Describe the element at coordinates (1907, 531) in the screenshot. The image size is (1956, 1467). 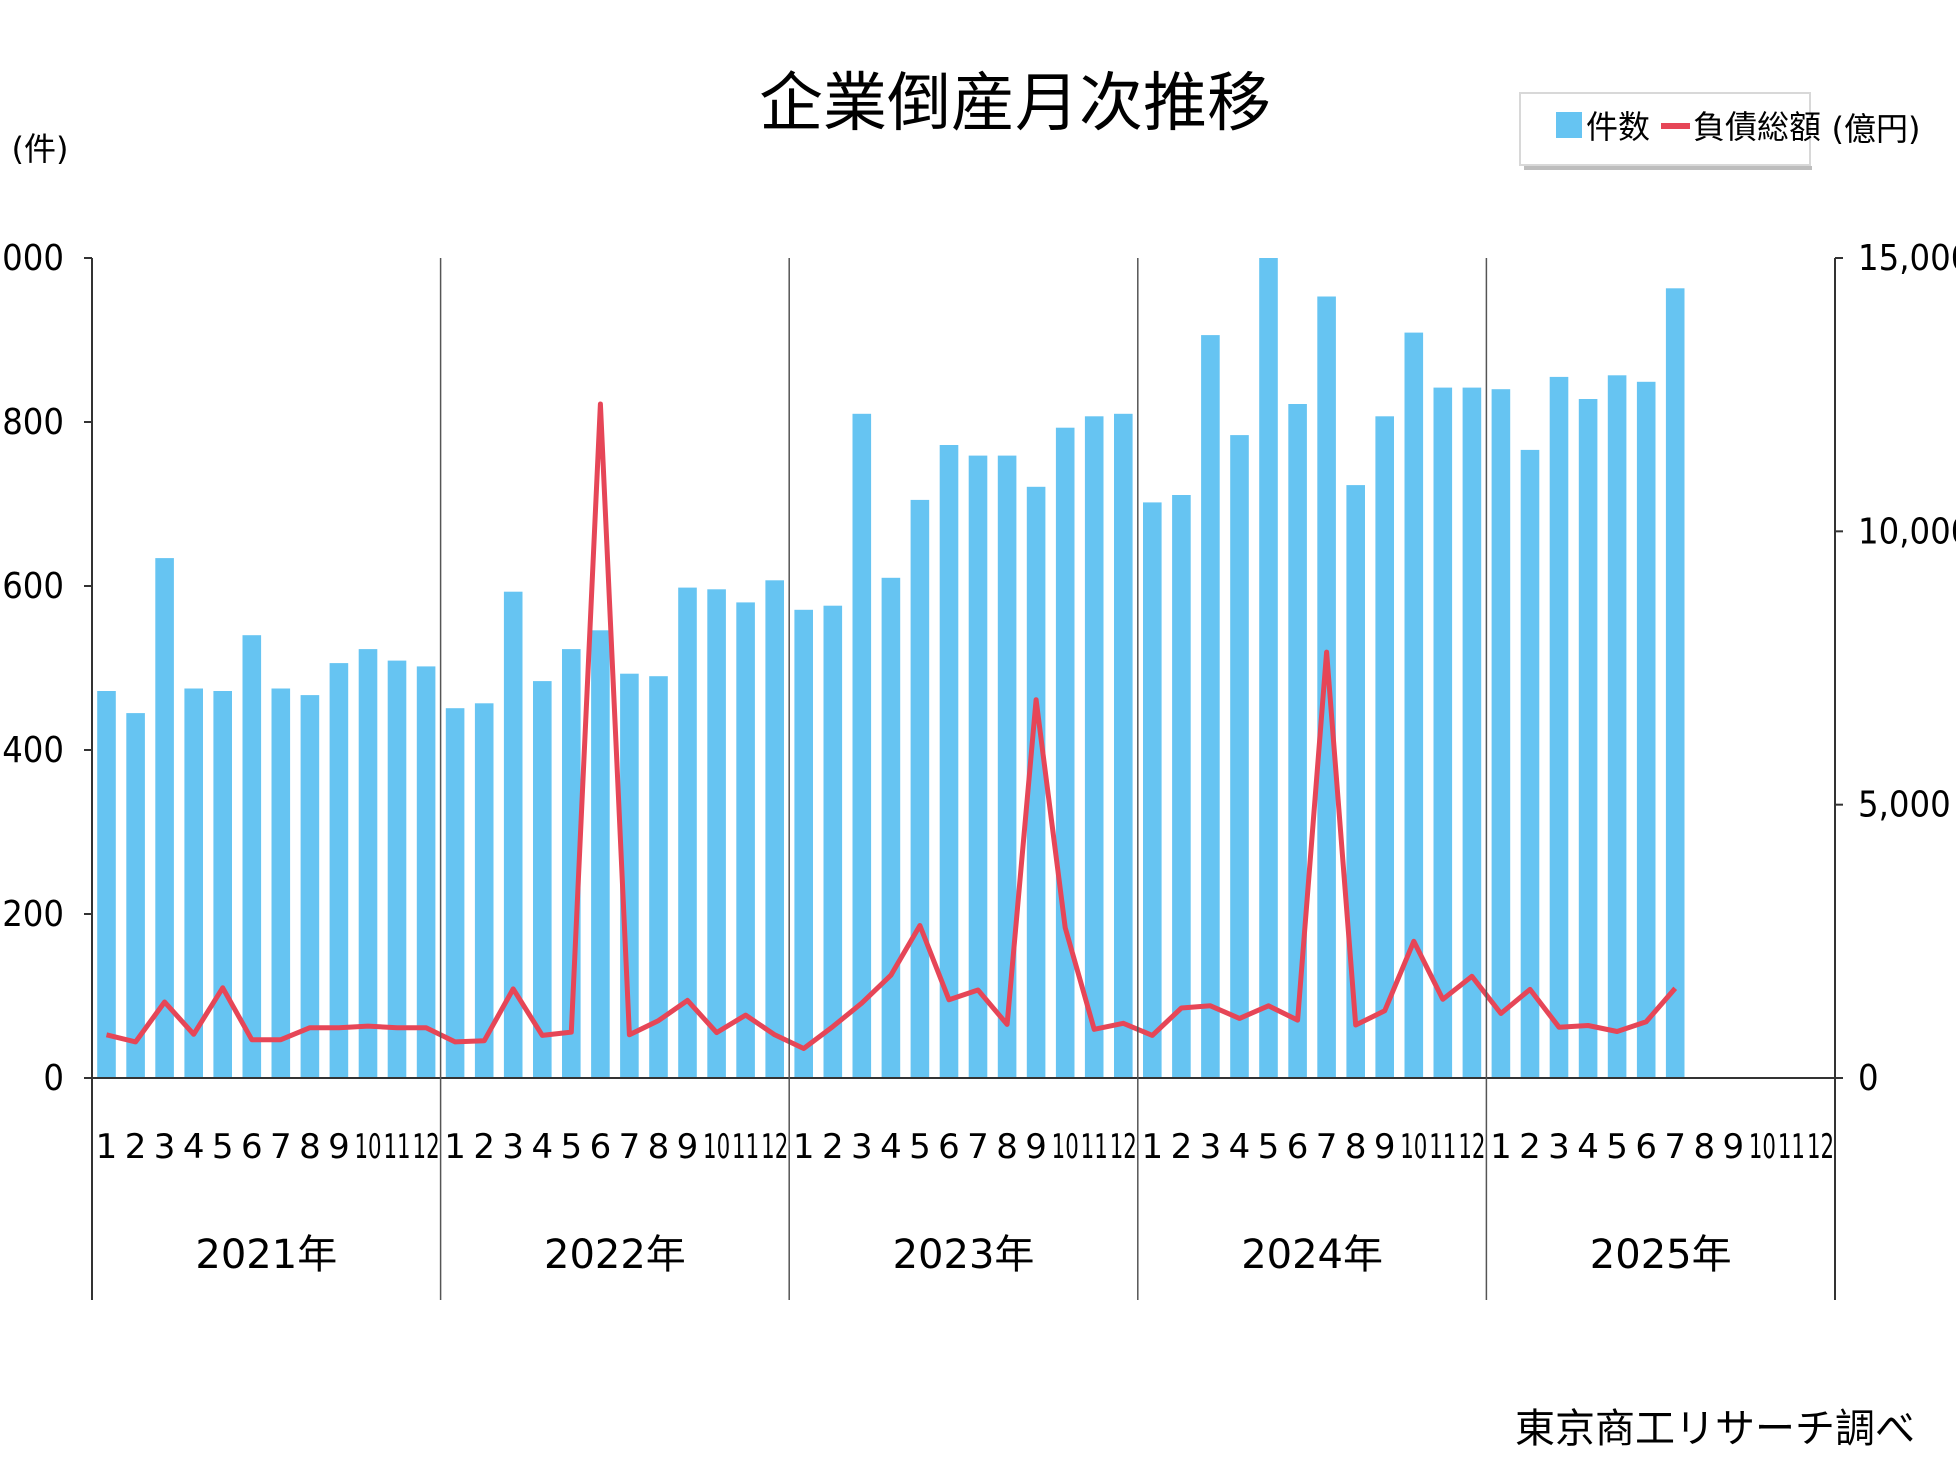
I see `y-right-tick-label: 10,000` at that location.